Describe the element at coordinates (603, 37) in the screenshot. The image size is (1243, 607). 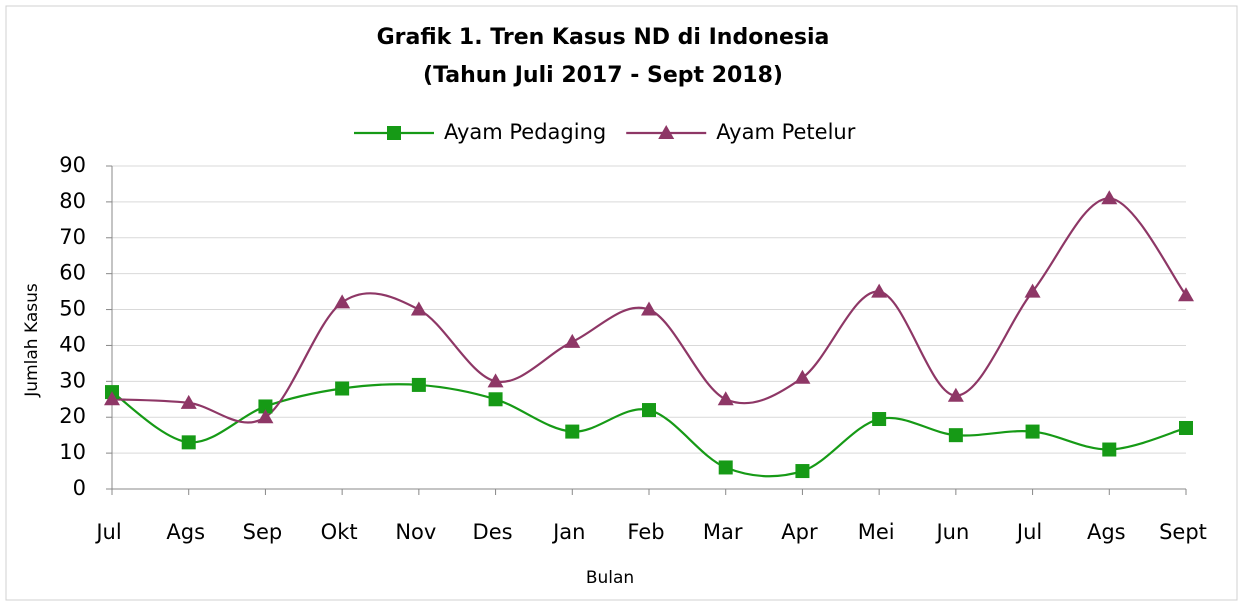
I see `chart-title: Grafik 1. Tren Kasus ND di Indonesia` at that location.